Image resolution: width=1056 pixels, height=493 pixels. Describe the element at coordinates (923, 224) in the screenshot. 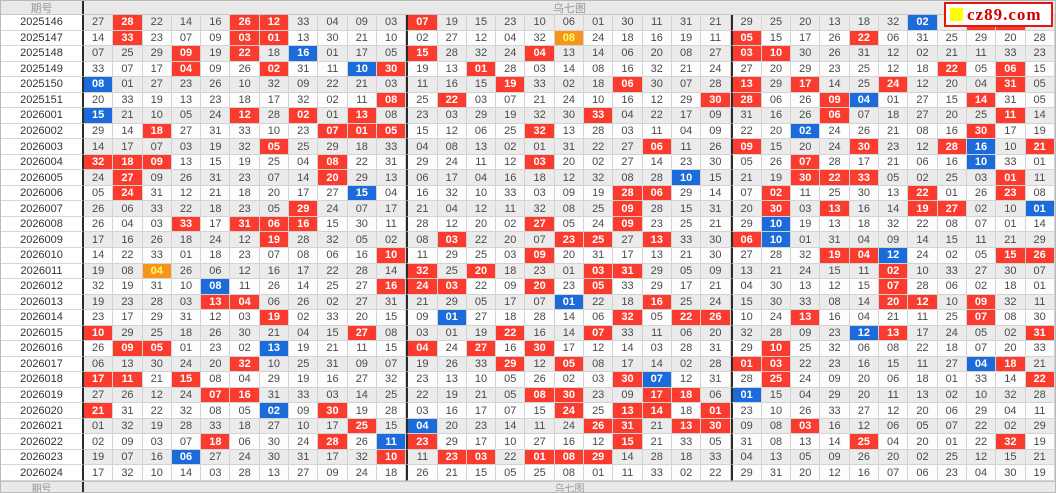

I see `number-cell: 22` at that location.